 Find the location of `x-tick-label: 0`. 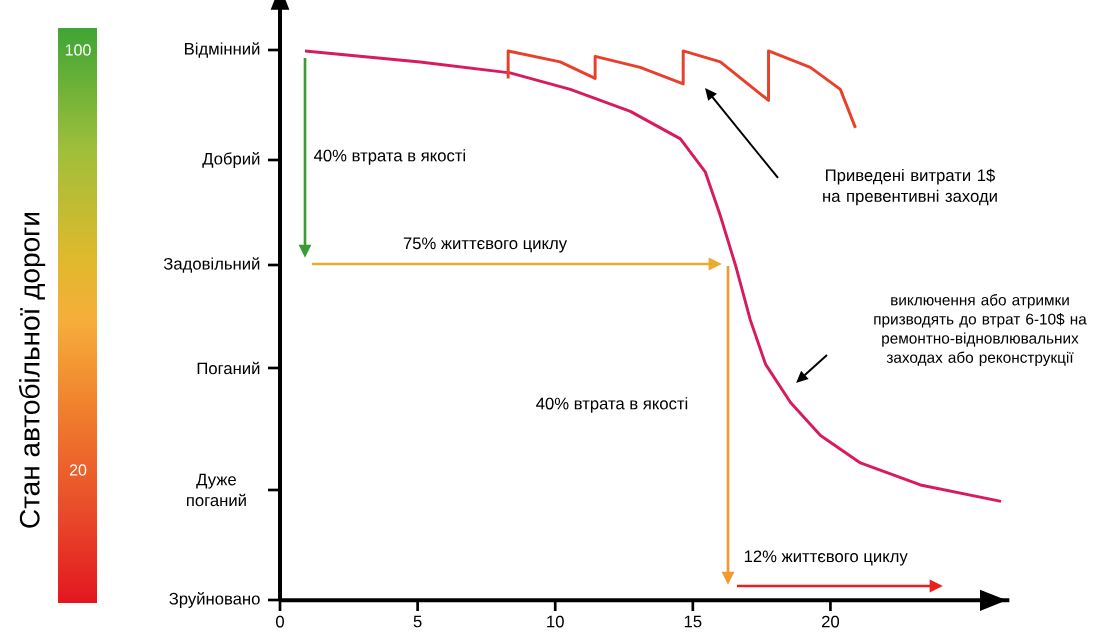

x-tick-label: 0 is located at coordinates (280, 621).